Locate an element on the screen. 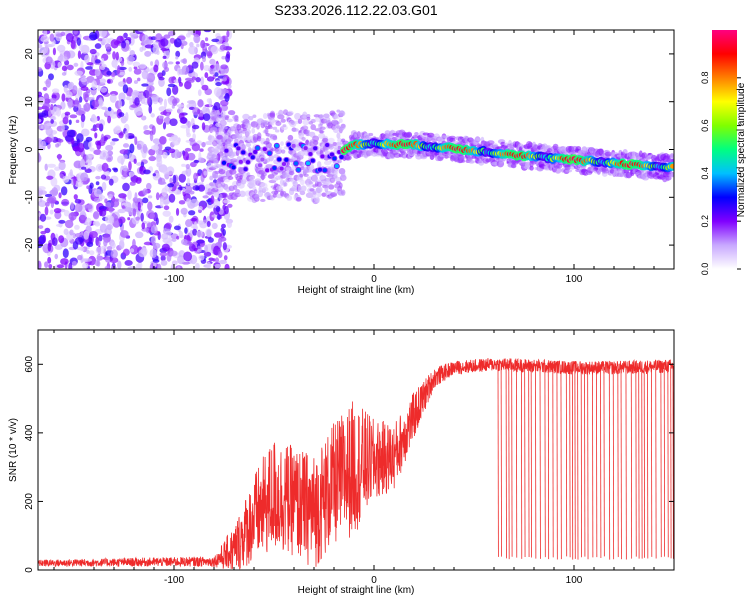 The image size is (750, 605). y-tick-label: -20 is located at coordinates (29, 244).